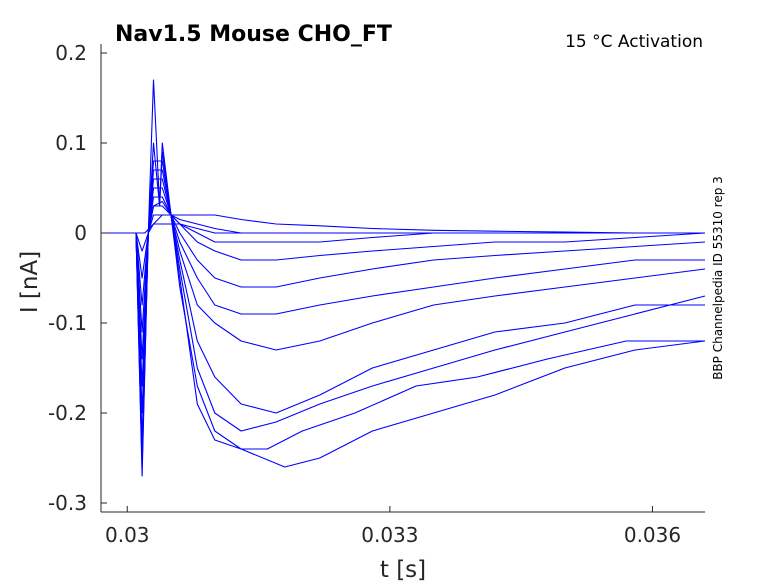  Describe the element at coordinates (634, 42) in the screenshot. I see `chart-subtitle: 15 °C Activation` at that location.